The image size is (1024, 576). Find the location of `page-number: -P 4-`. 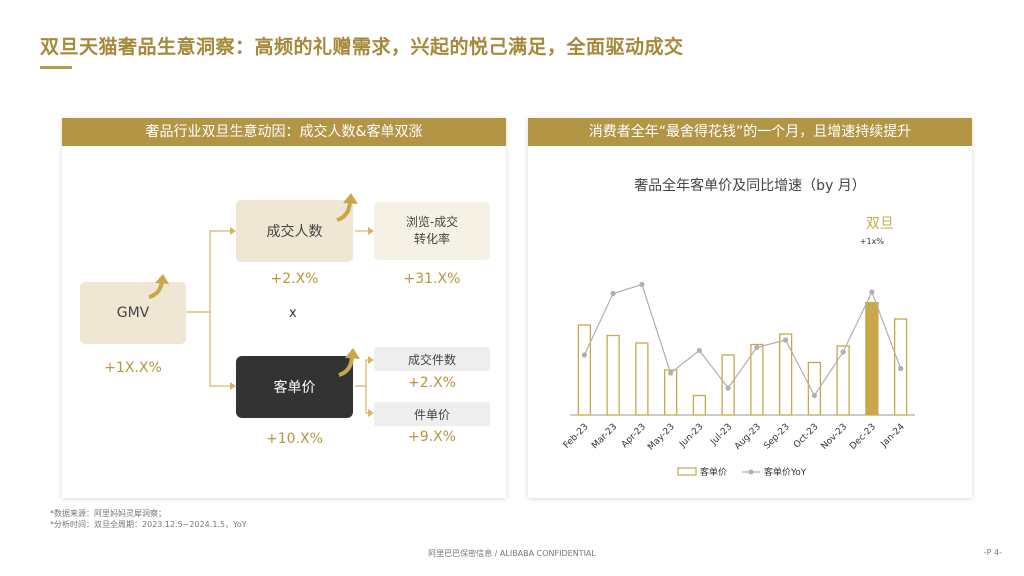

page-number: -P 4- is located at coordinates (992, 552).